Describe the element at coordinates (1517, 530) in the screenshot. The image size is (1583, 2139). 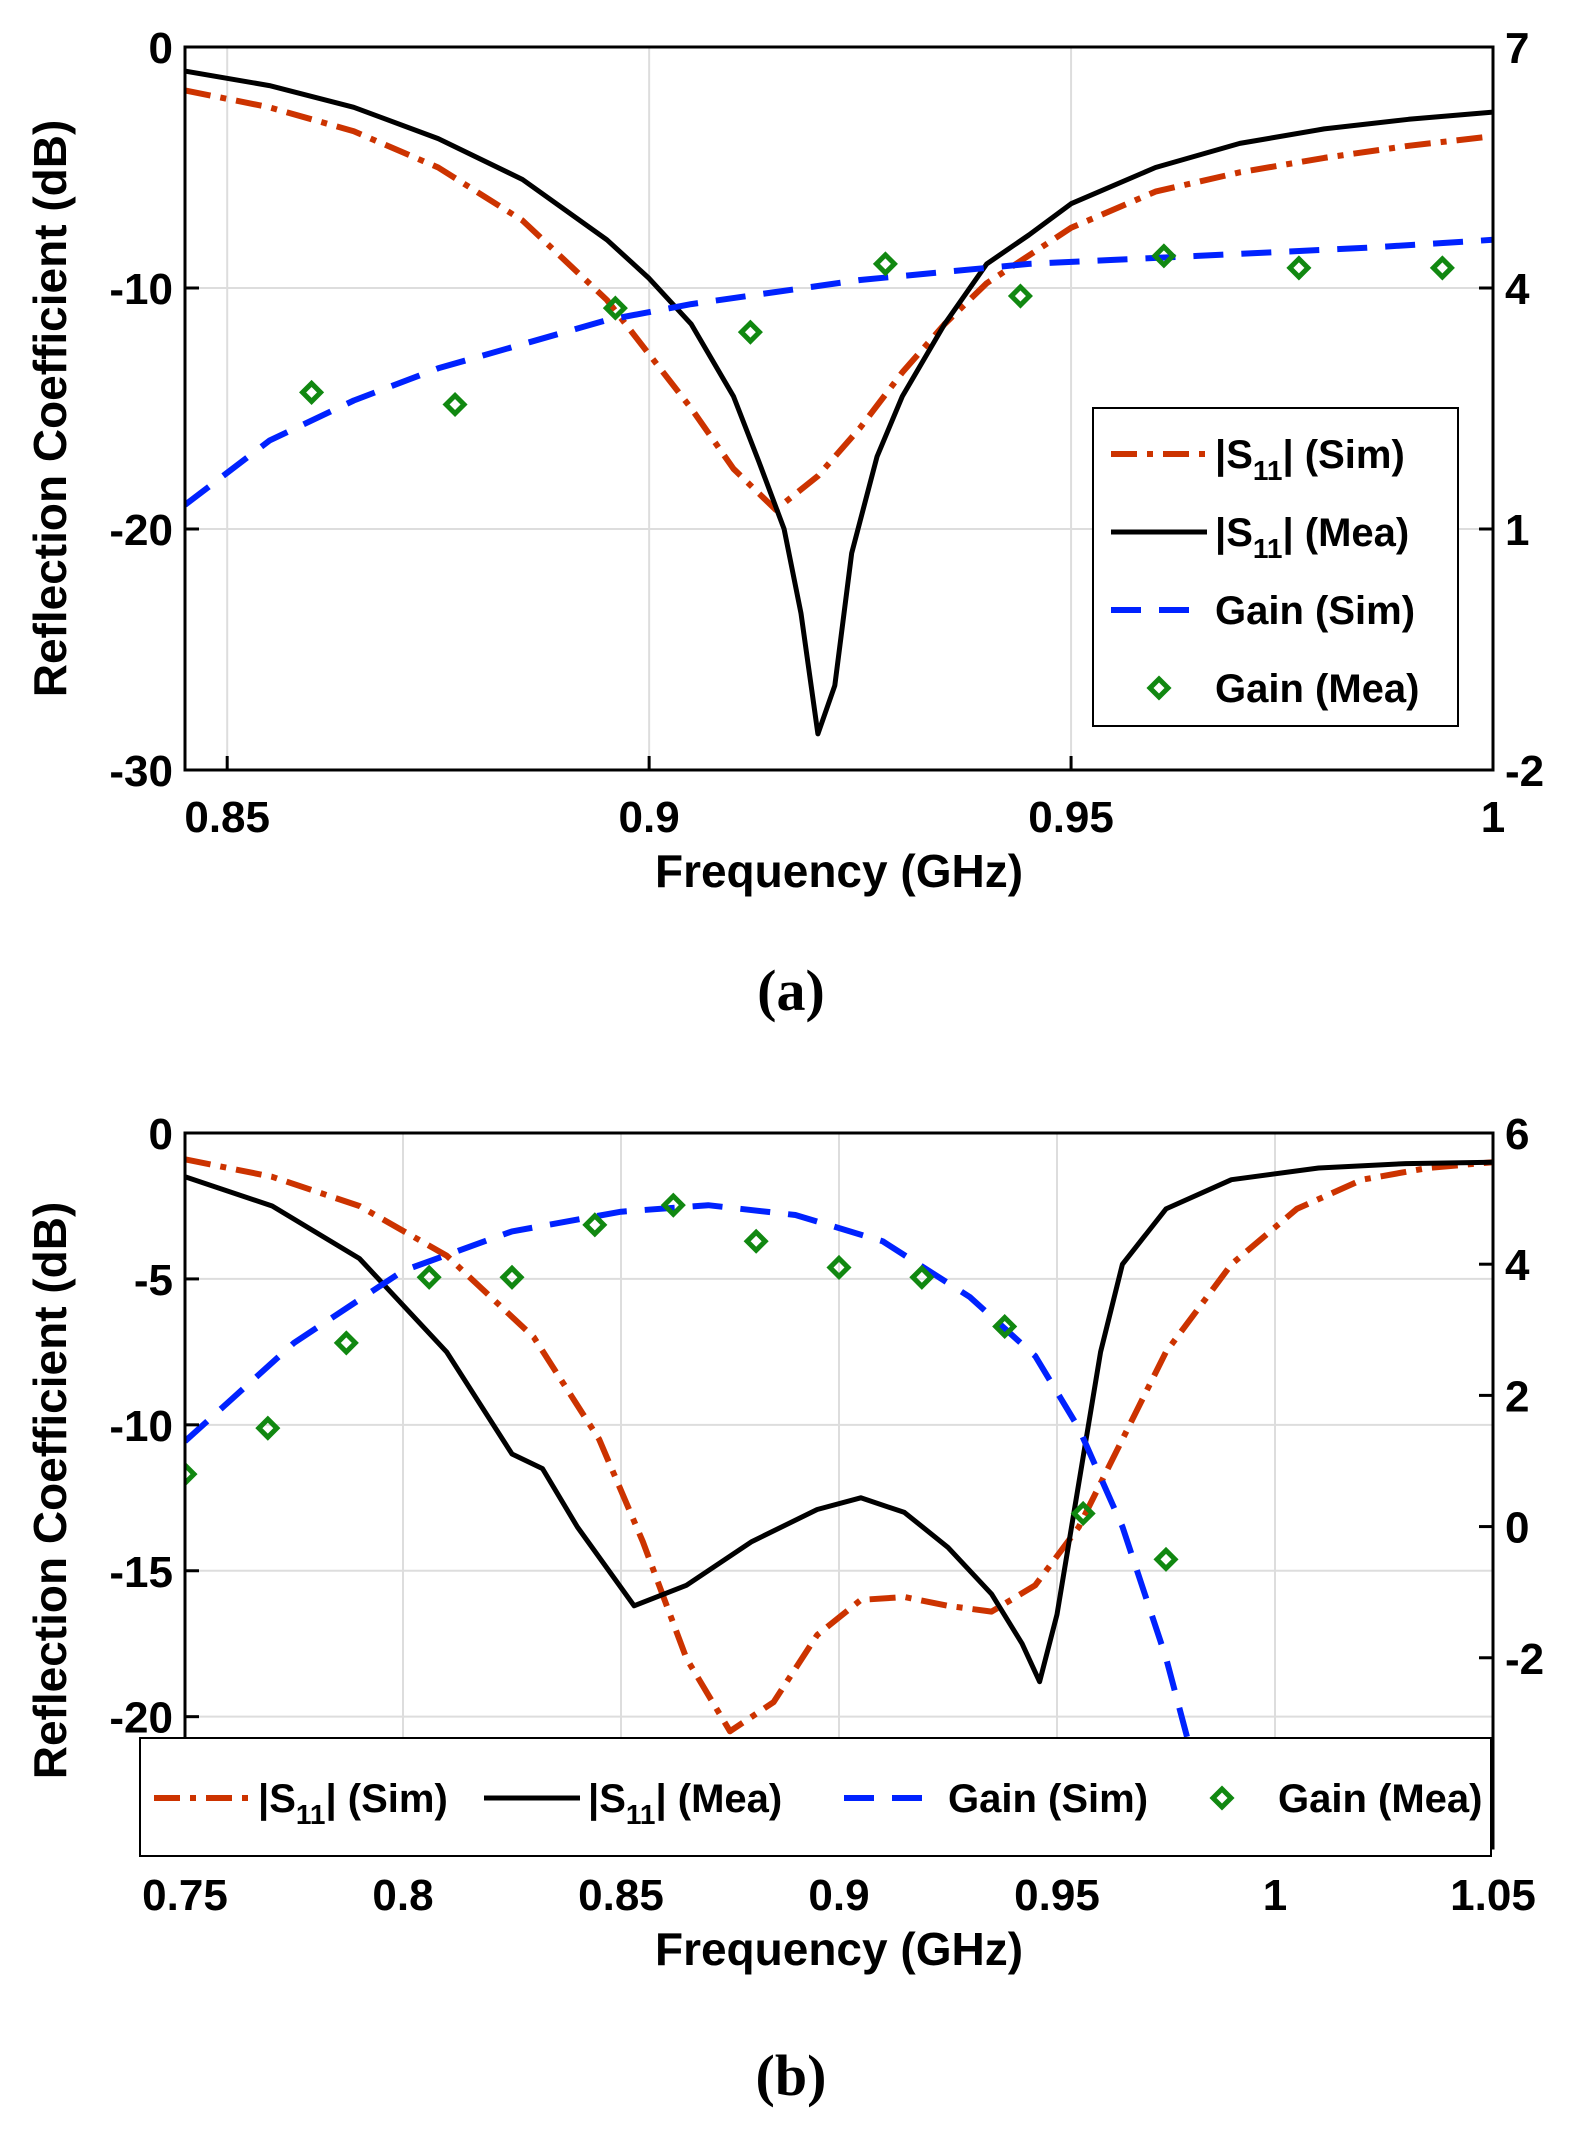
I see `y-tick-label-right: 1` at that location.